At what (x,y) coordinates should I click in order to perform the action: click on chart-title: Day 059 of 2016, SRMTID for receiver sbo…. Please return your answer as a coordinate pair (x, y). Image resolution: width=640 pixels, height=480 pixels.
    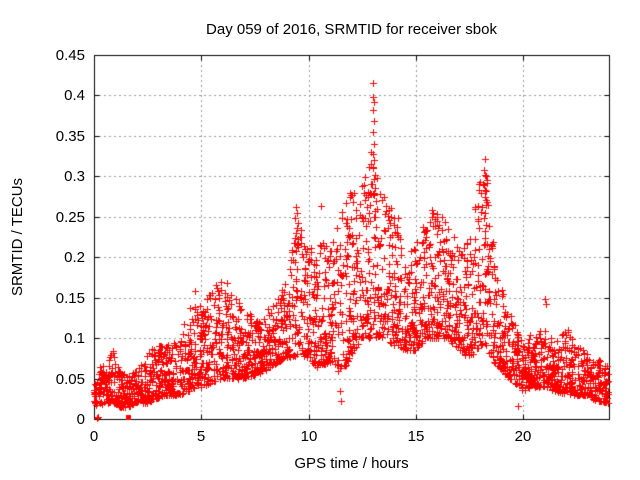
    Looking at the image, I should click on (351, 29).